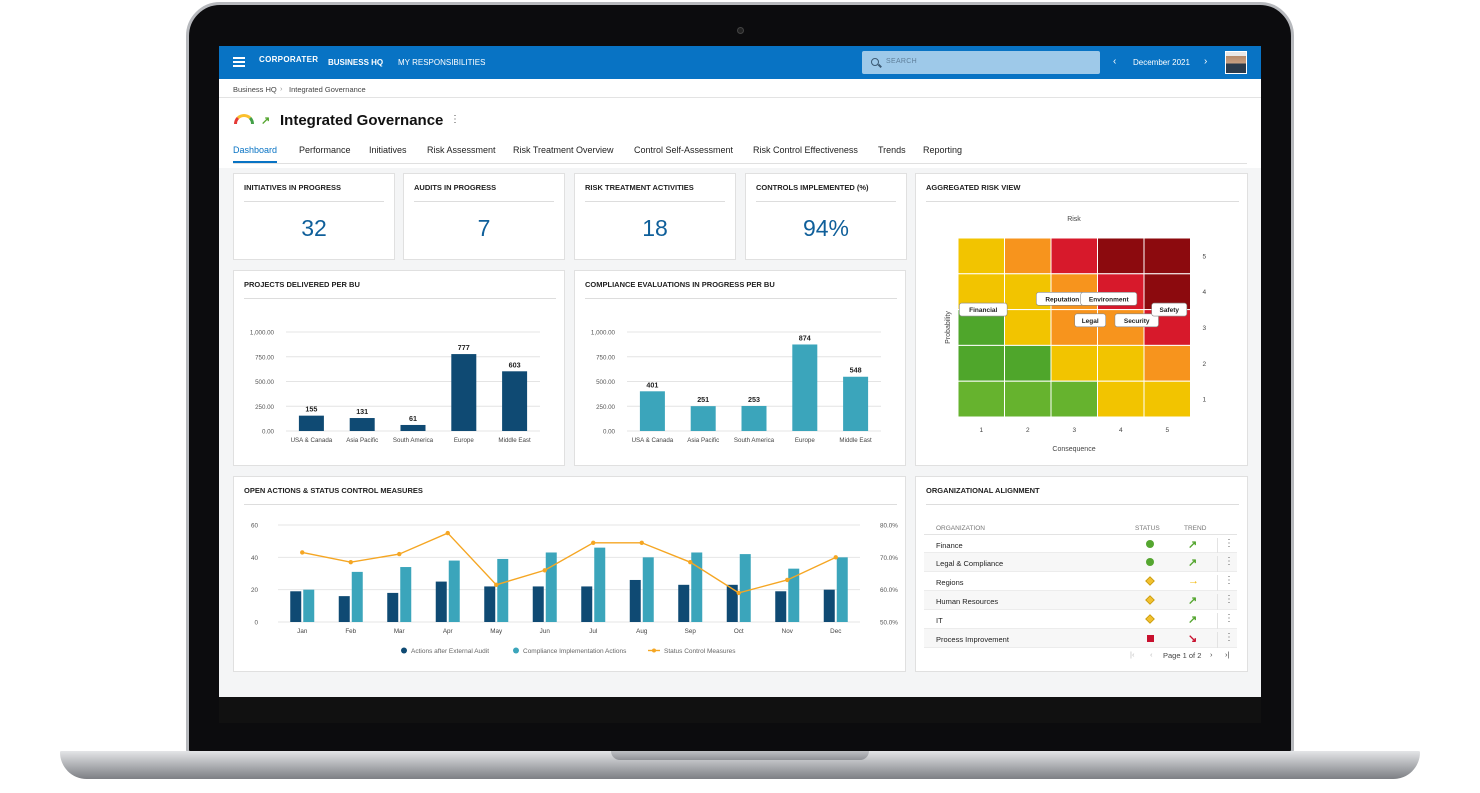  I want to click on tab-risk-treatment-overview: Risk Treatment Overview, so click(563, 150).